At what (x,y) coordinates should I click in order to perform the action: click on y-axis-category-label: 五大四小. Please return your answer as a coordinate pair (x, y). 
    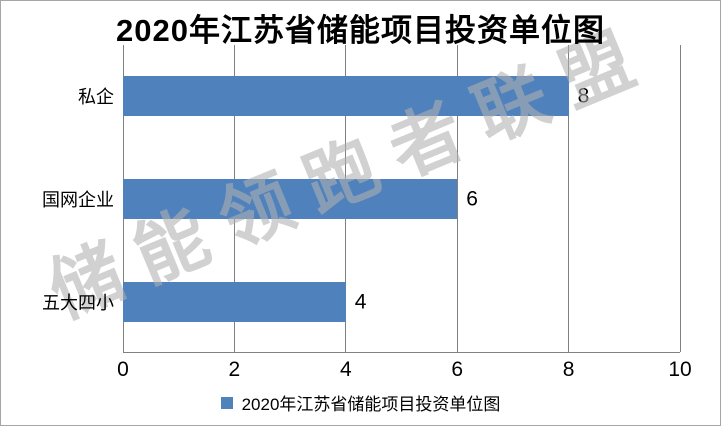
    Looking at the image, I should click on (78, 302).